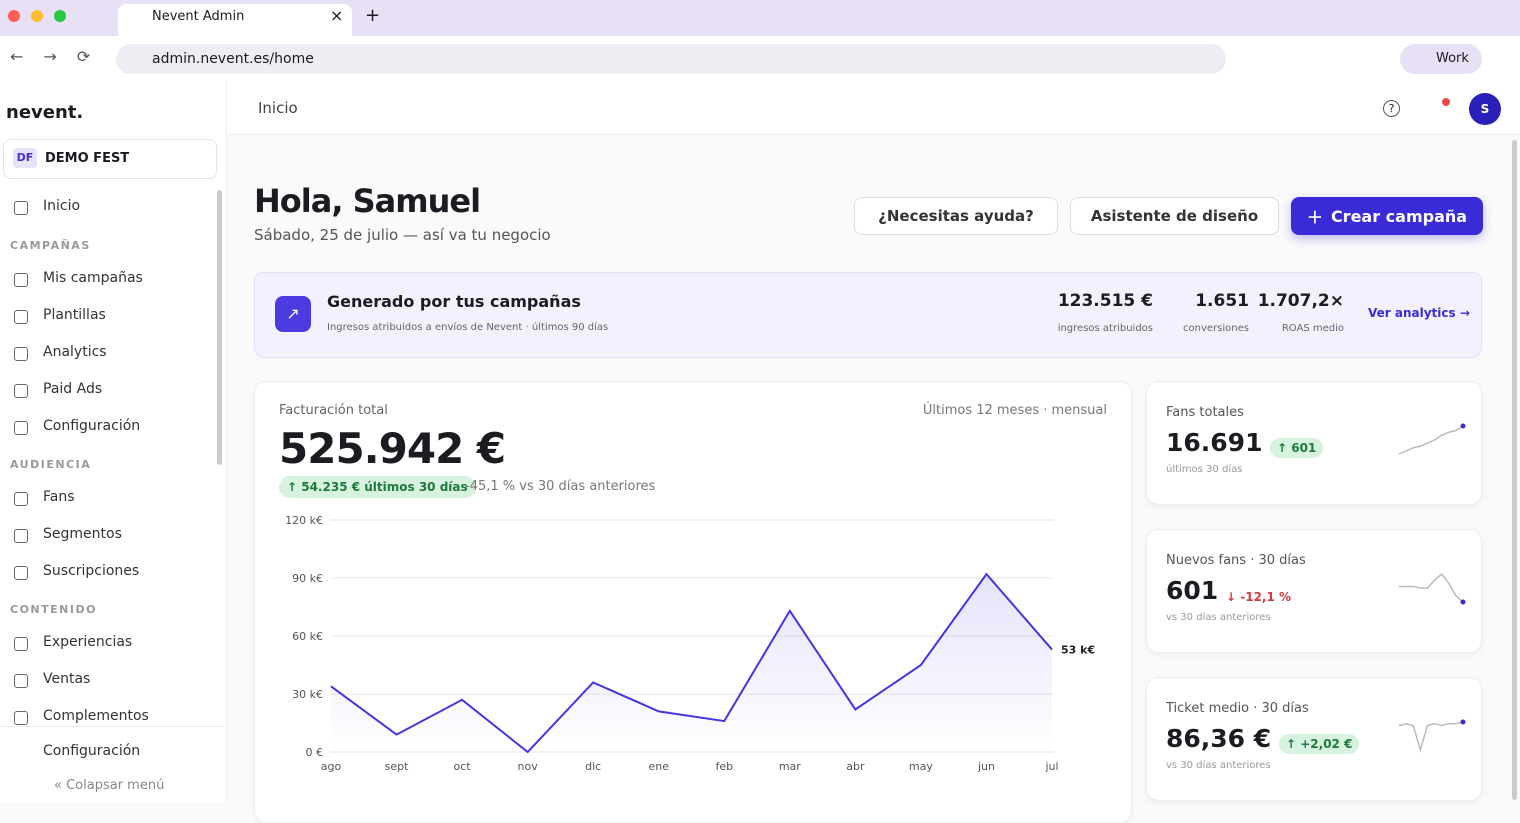 This screenshot has width=1520, height=823. I want to click on card-title: Ticket medio · 30 días, so click(1237, 708).